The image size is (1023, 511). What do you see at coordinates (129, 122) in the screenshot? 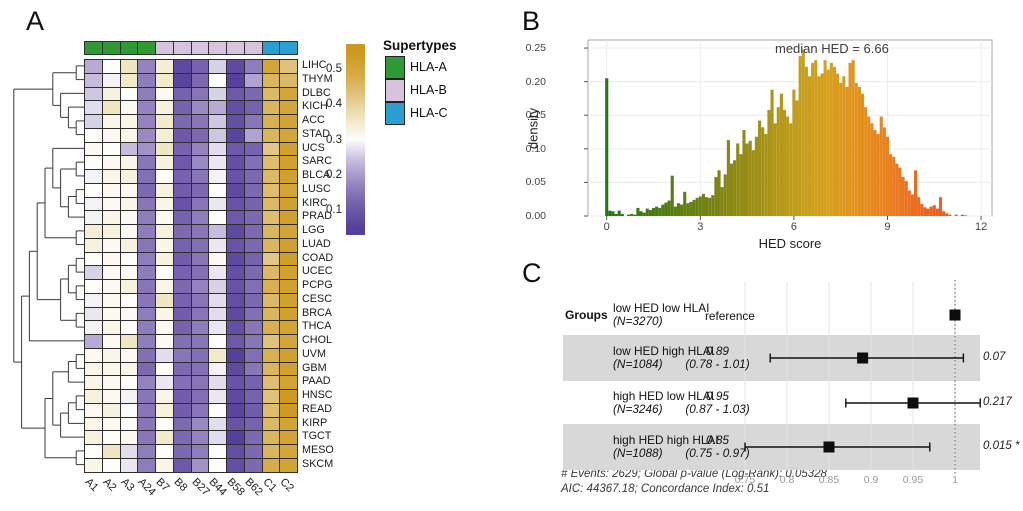
I see `heatmap-cell-ACC-A3` at bounding box center [129, 122].